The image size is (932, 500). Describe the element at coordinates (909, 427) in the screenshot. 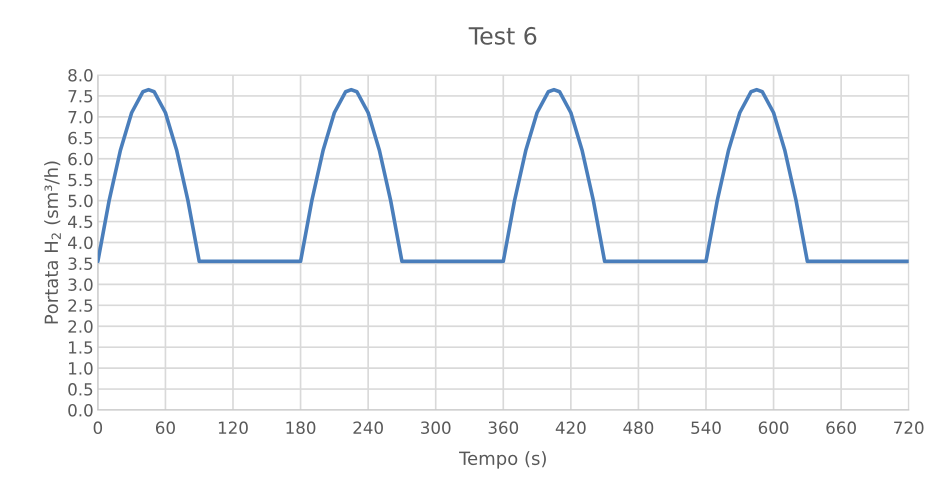

I see `x-tick-label: 720` at that location.